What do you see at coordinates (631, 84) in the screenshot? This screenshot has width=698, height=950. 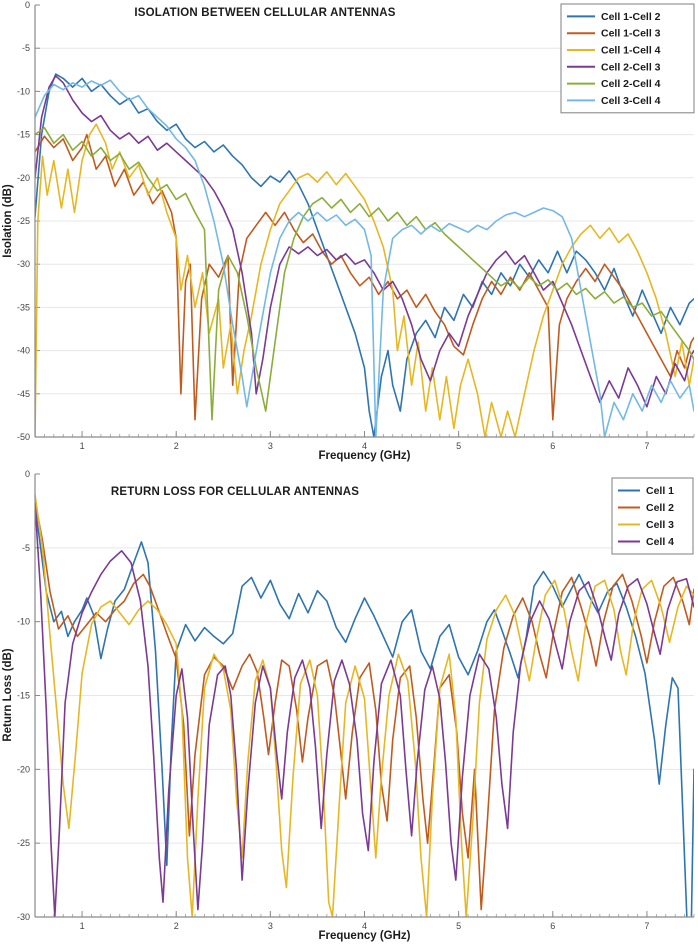 I see `legend-label: Cell 2-Cell 4` at bounding box center [631, 84].